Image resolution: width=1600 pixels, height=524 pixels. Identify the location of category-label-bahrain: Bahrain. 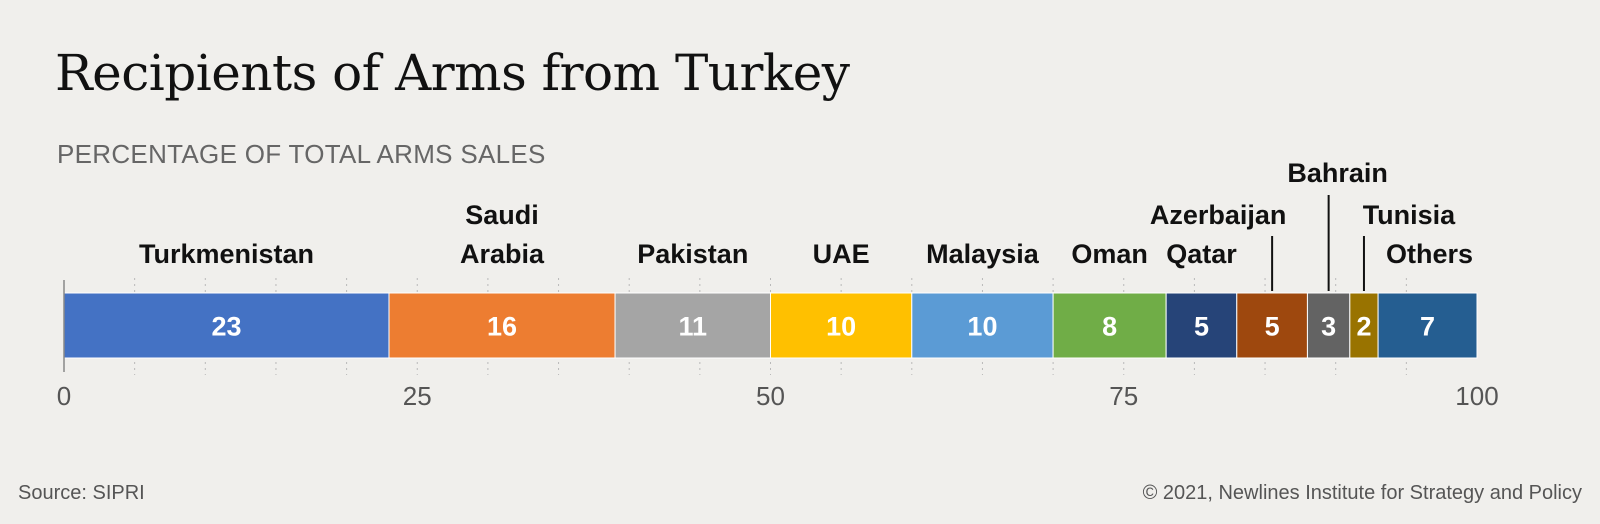
(1337, 173).